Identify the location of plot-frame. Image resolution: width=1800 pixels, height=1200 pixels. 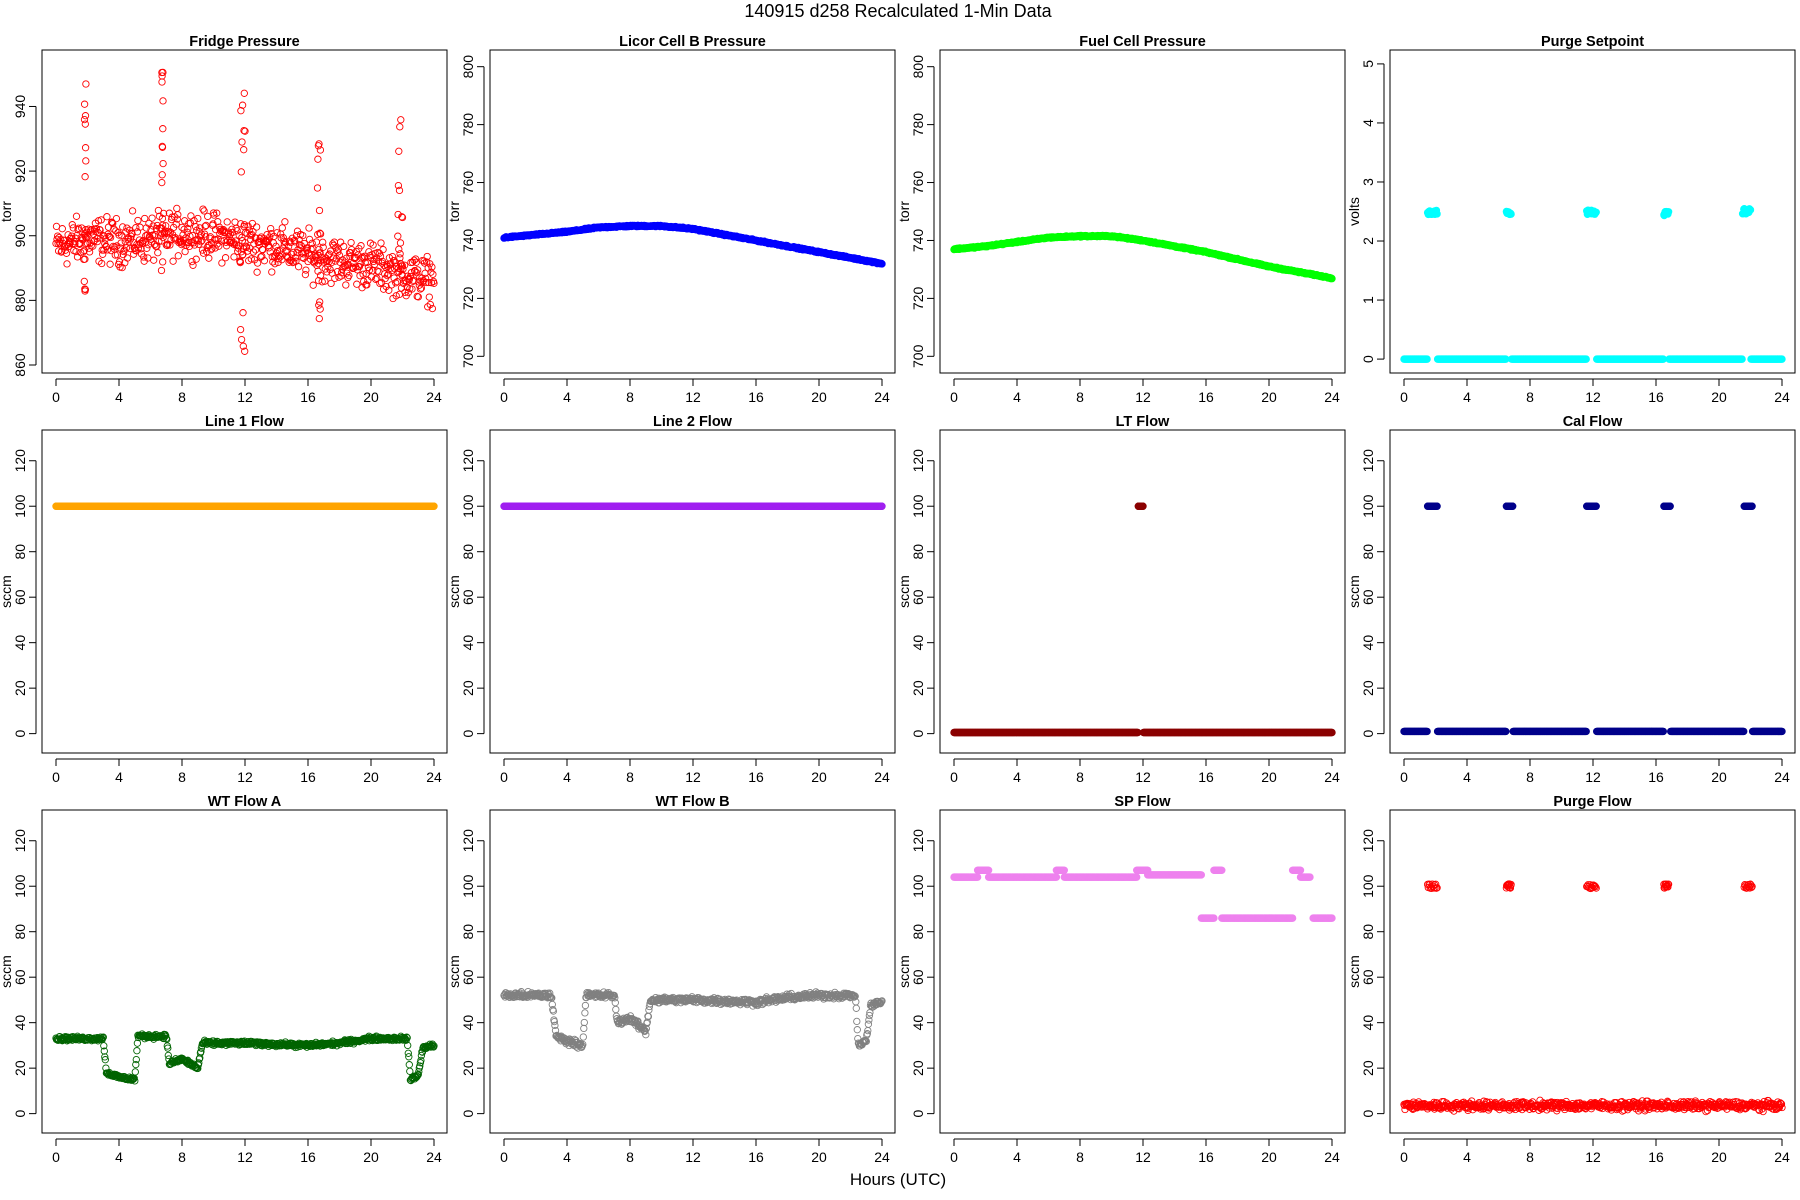
(692, 211).